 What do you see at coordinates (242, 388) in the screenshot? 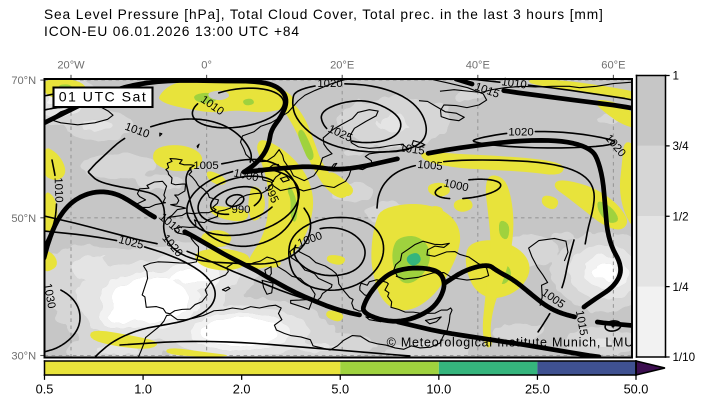
I see `svg-text: 2.0` at bounding box center [242, 388].